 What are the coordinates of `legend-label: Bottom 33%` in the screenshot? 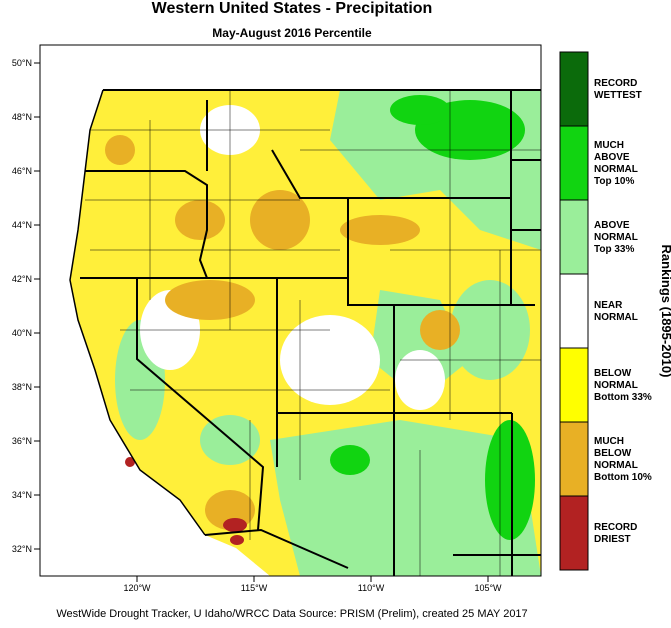 It's located at (623, 397).